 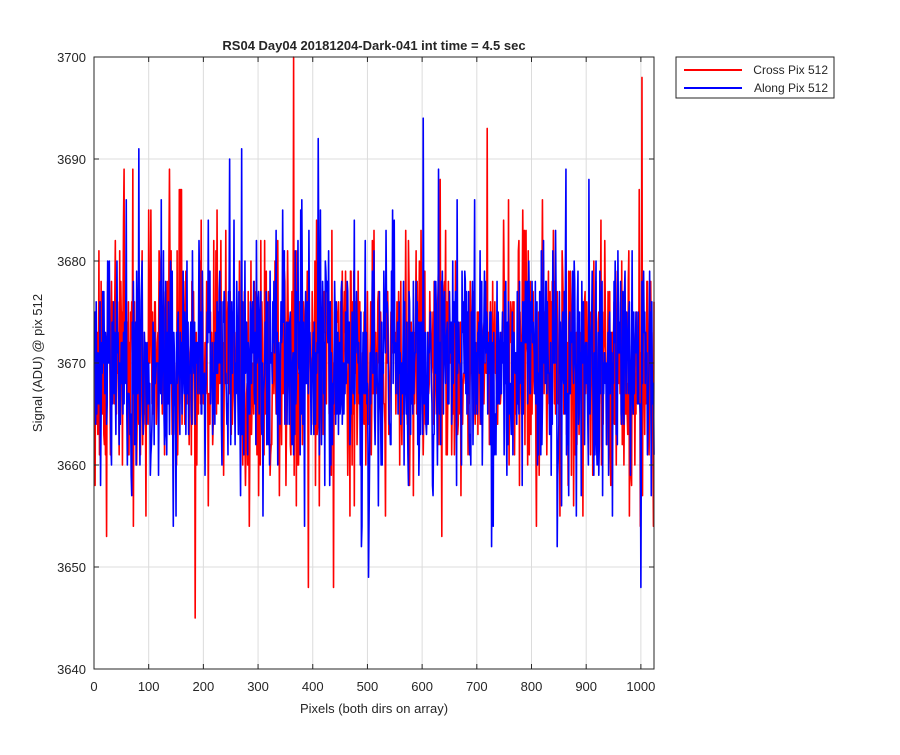 What do you see at coordinates (640, 686) in the screenshot?
I see `x-tick-label: 1000` at bounding box center [640, 686].